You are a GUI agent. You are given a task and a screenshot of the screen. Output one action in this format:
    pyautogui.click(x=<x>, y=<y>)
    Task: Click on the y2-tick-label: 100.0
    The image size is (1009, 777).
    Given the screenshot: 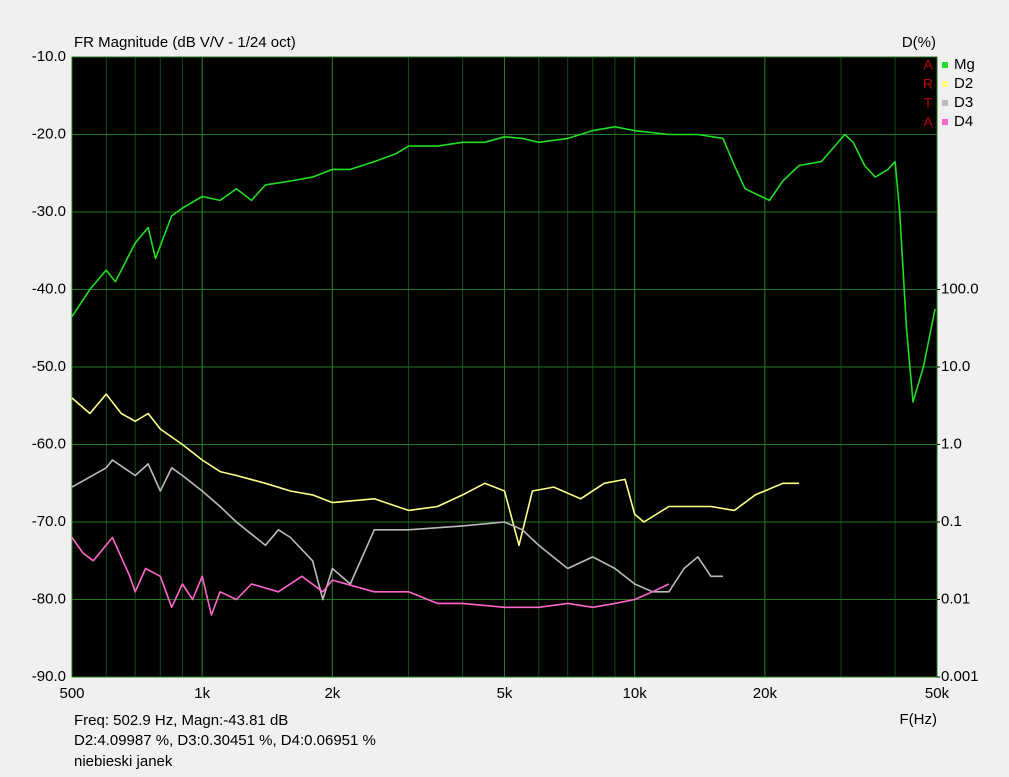 What is the action you would take?
    pyautogui.click(x=960, y=288)
    